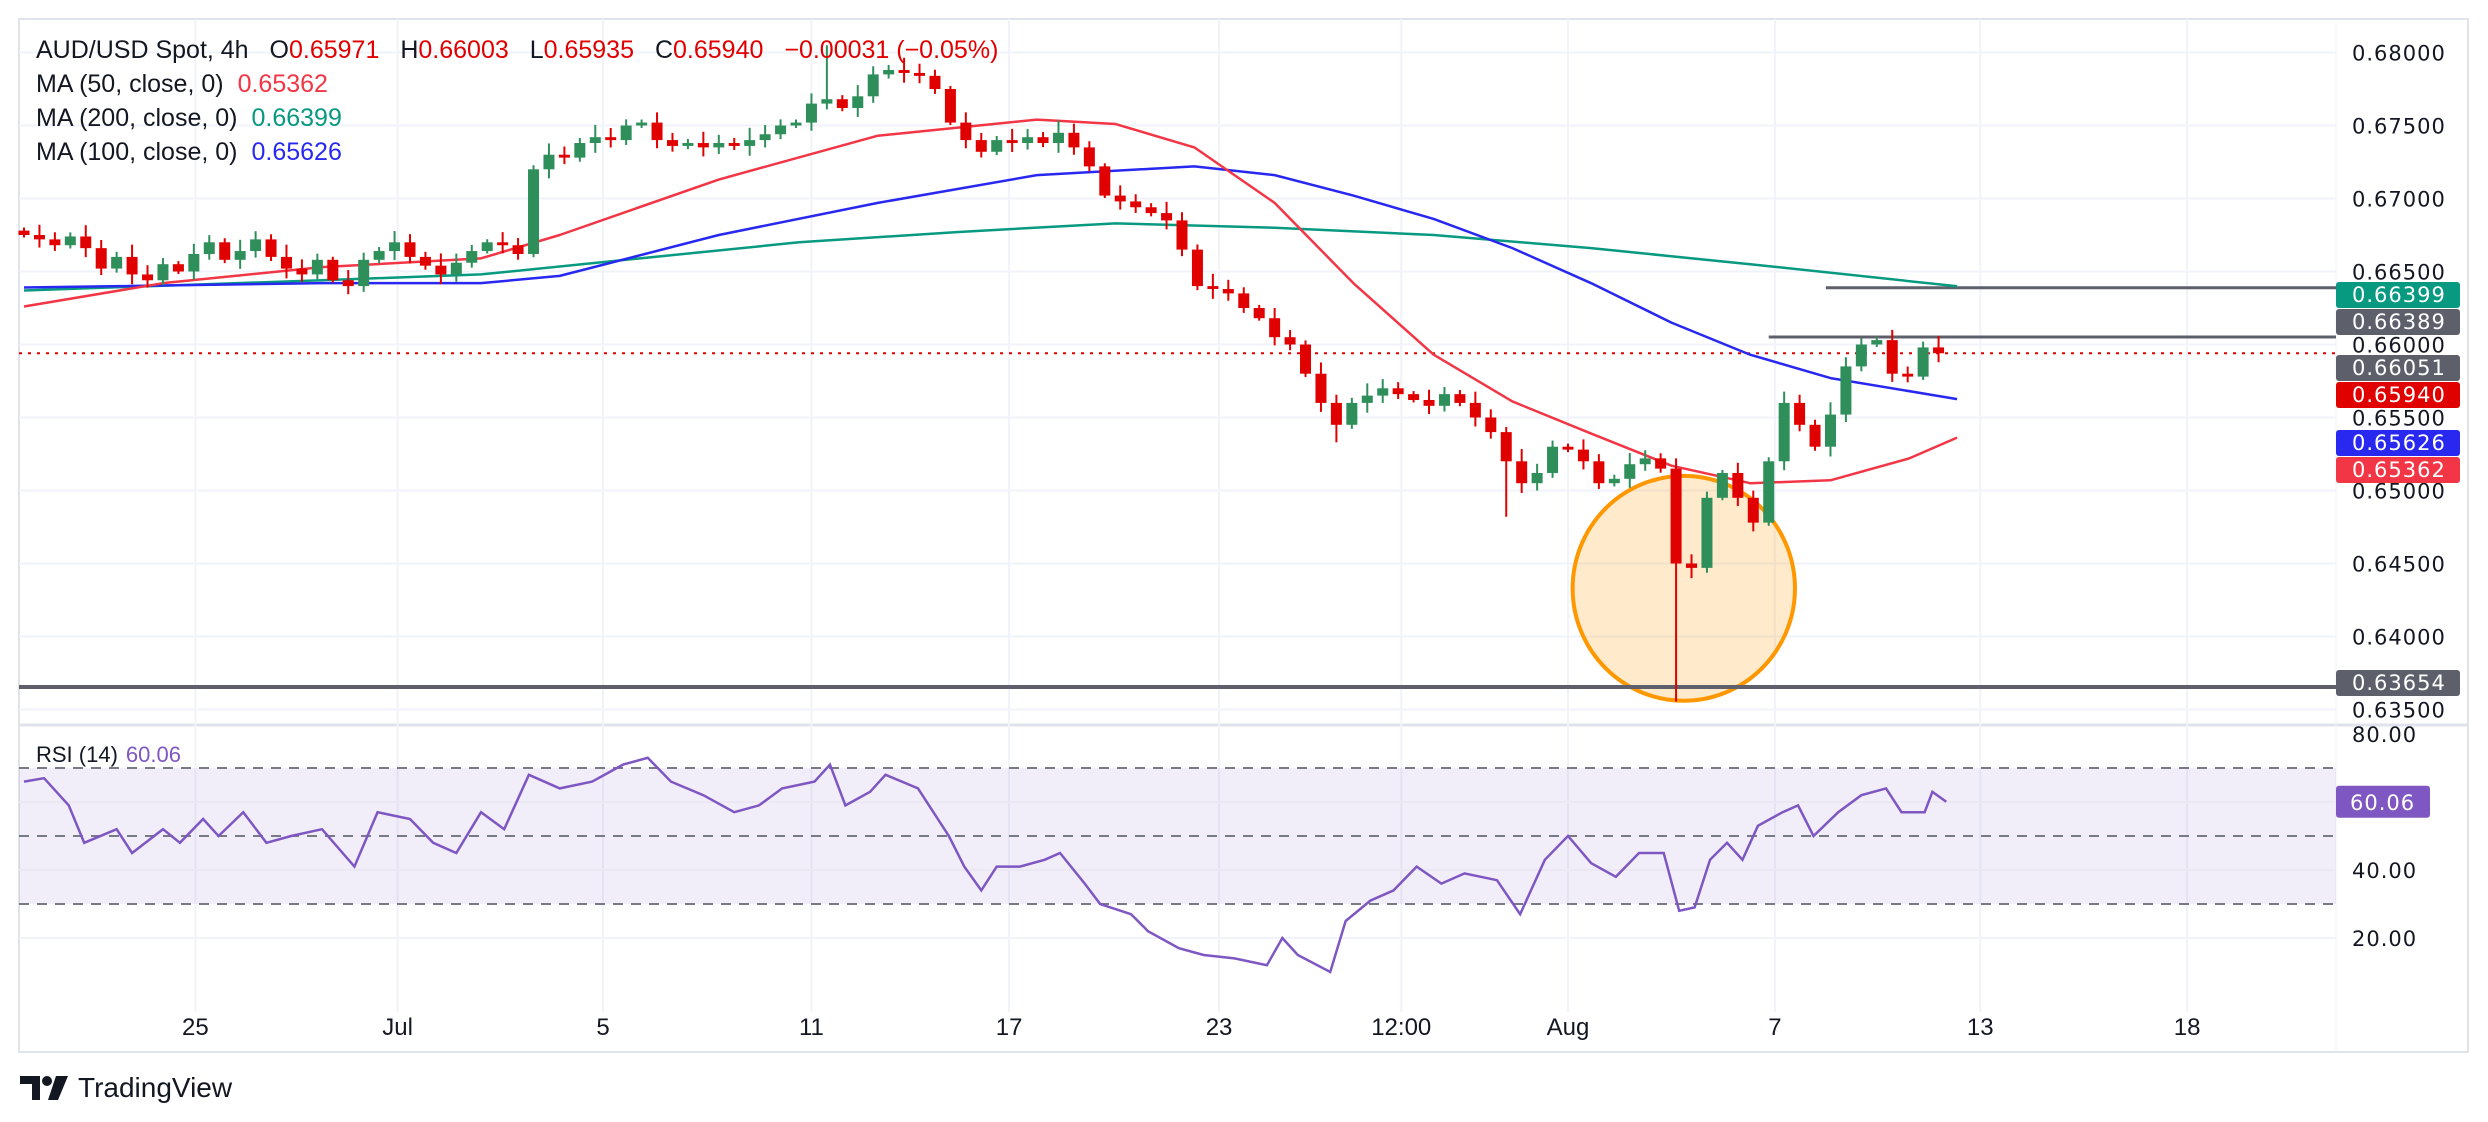 The width and height of the screenshot is (2488, 1122). Describe the element at coordinates (189, 118) in the screenshot. I see `ma200-legend: MA (200, close, 0) 0.66399` at that location.